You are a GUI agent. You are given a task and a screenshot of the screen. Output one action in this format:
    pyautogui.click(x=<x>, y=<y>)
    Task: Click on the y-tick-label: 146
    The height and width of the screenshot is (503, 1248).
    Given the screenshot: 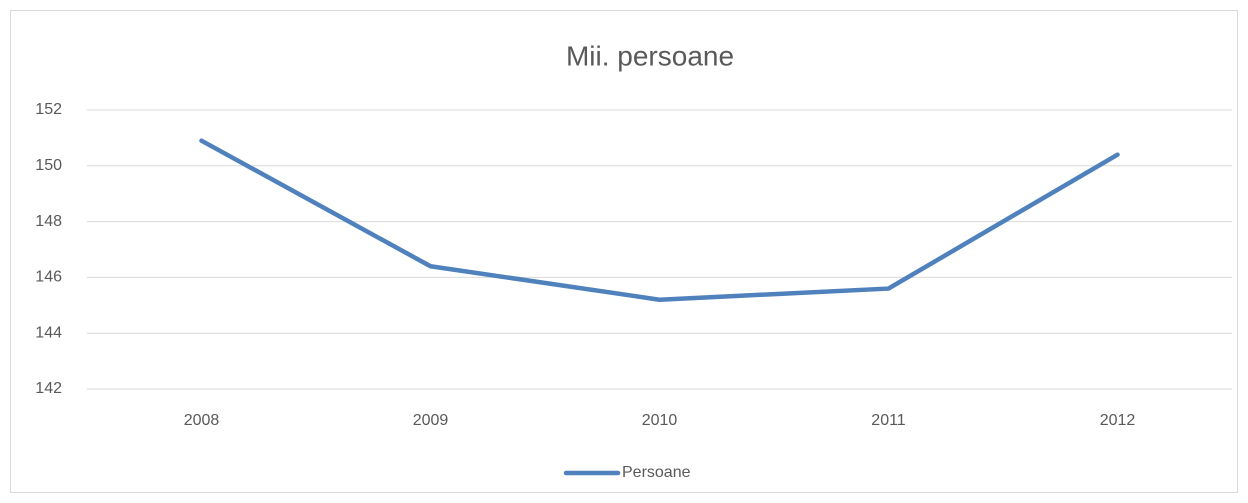 What is the action you would take?
    pyautogui.click(x=48, y=277)
    